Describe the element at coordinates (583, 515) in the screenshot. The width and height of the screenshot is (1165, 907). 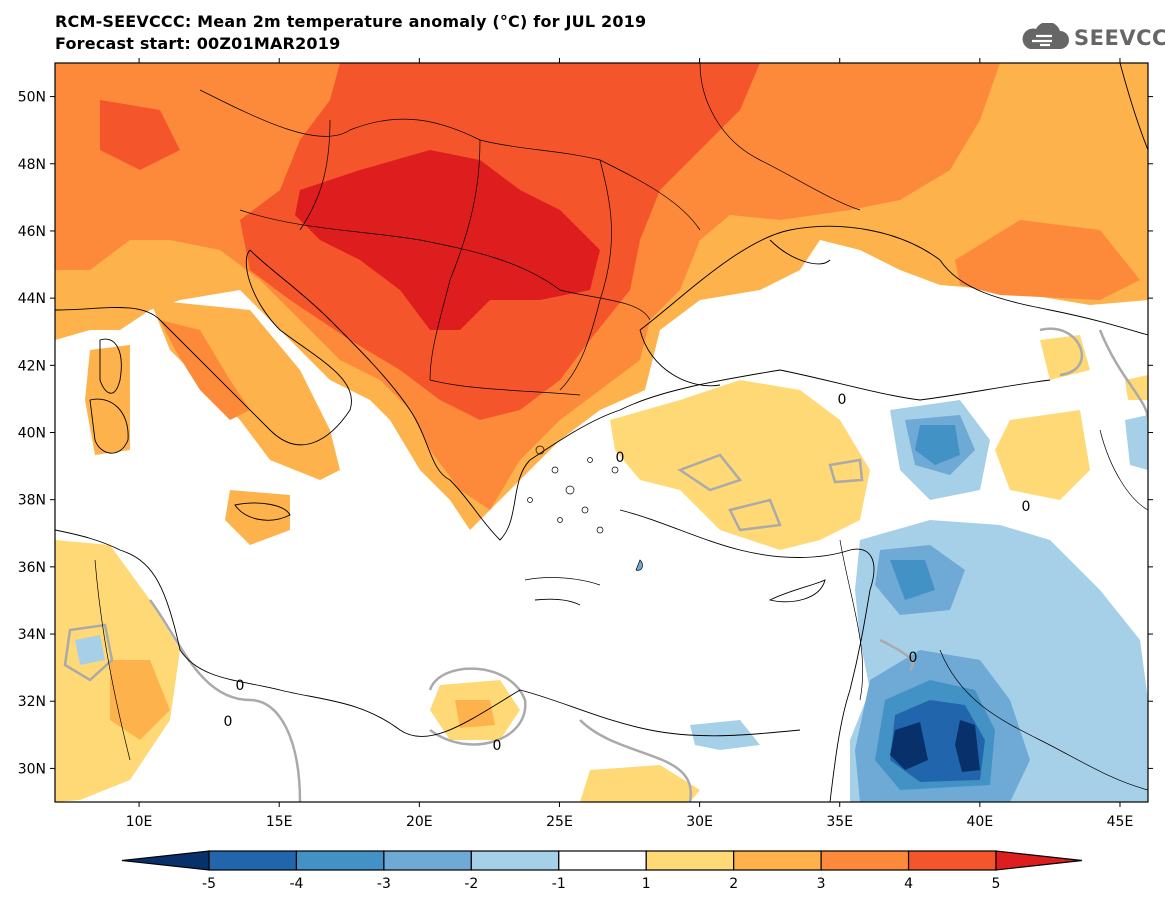
I see `aegean-islands` at that location.